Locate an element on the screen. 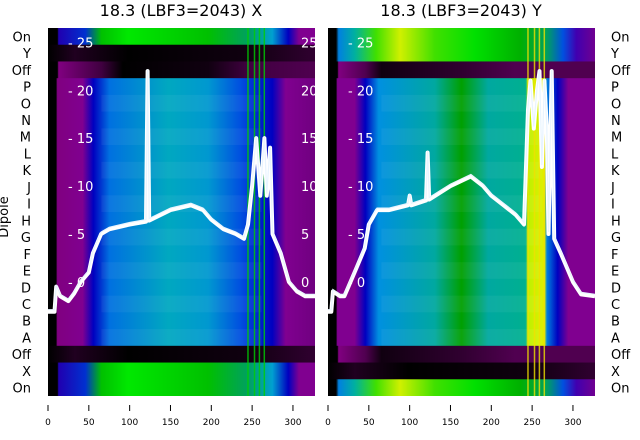 The width and height of the screenshot is (640, 440). overlay-y-tick-label: - 25 is located at coordinates (80, 43).